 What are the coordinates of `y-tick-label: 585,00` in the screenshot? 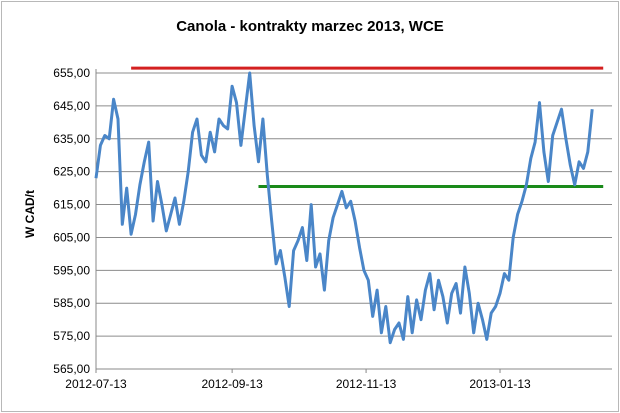 It's located at (71, 303).